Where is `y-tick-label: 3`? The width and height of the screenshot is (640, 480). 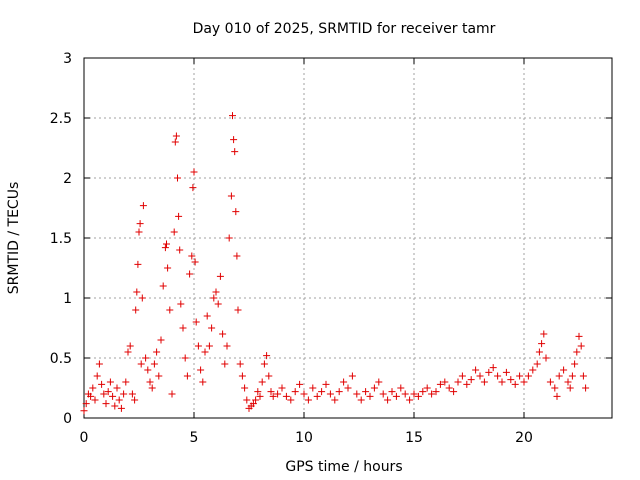 y-tick-label: 3 is located at coordinates (67, 59).